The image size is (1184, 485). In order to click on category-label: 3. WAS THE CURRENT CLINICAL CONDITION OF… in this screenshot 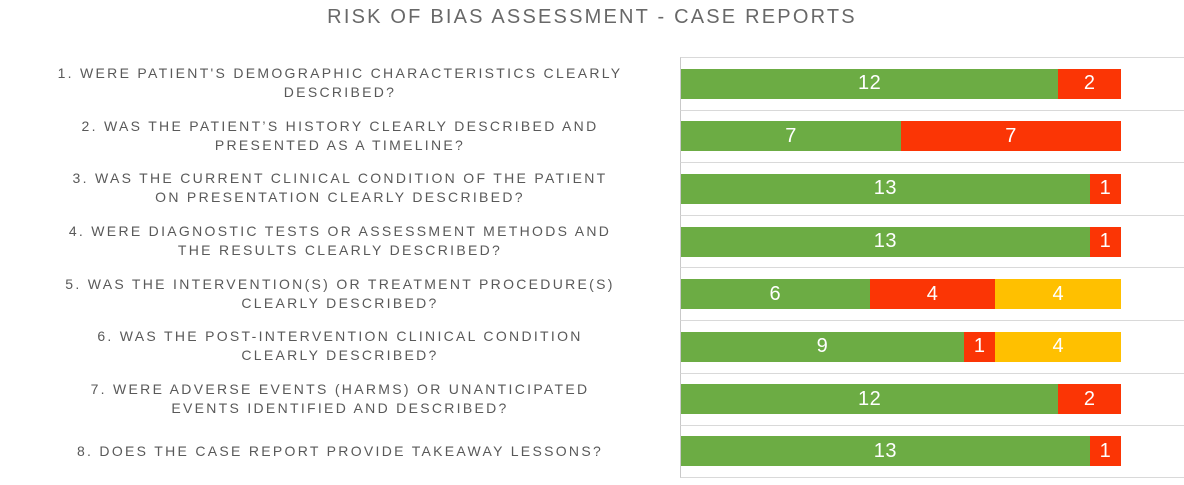, I will do `click(340, 188)`.